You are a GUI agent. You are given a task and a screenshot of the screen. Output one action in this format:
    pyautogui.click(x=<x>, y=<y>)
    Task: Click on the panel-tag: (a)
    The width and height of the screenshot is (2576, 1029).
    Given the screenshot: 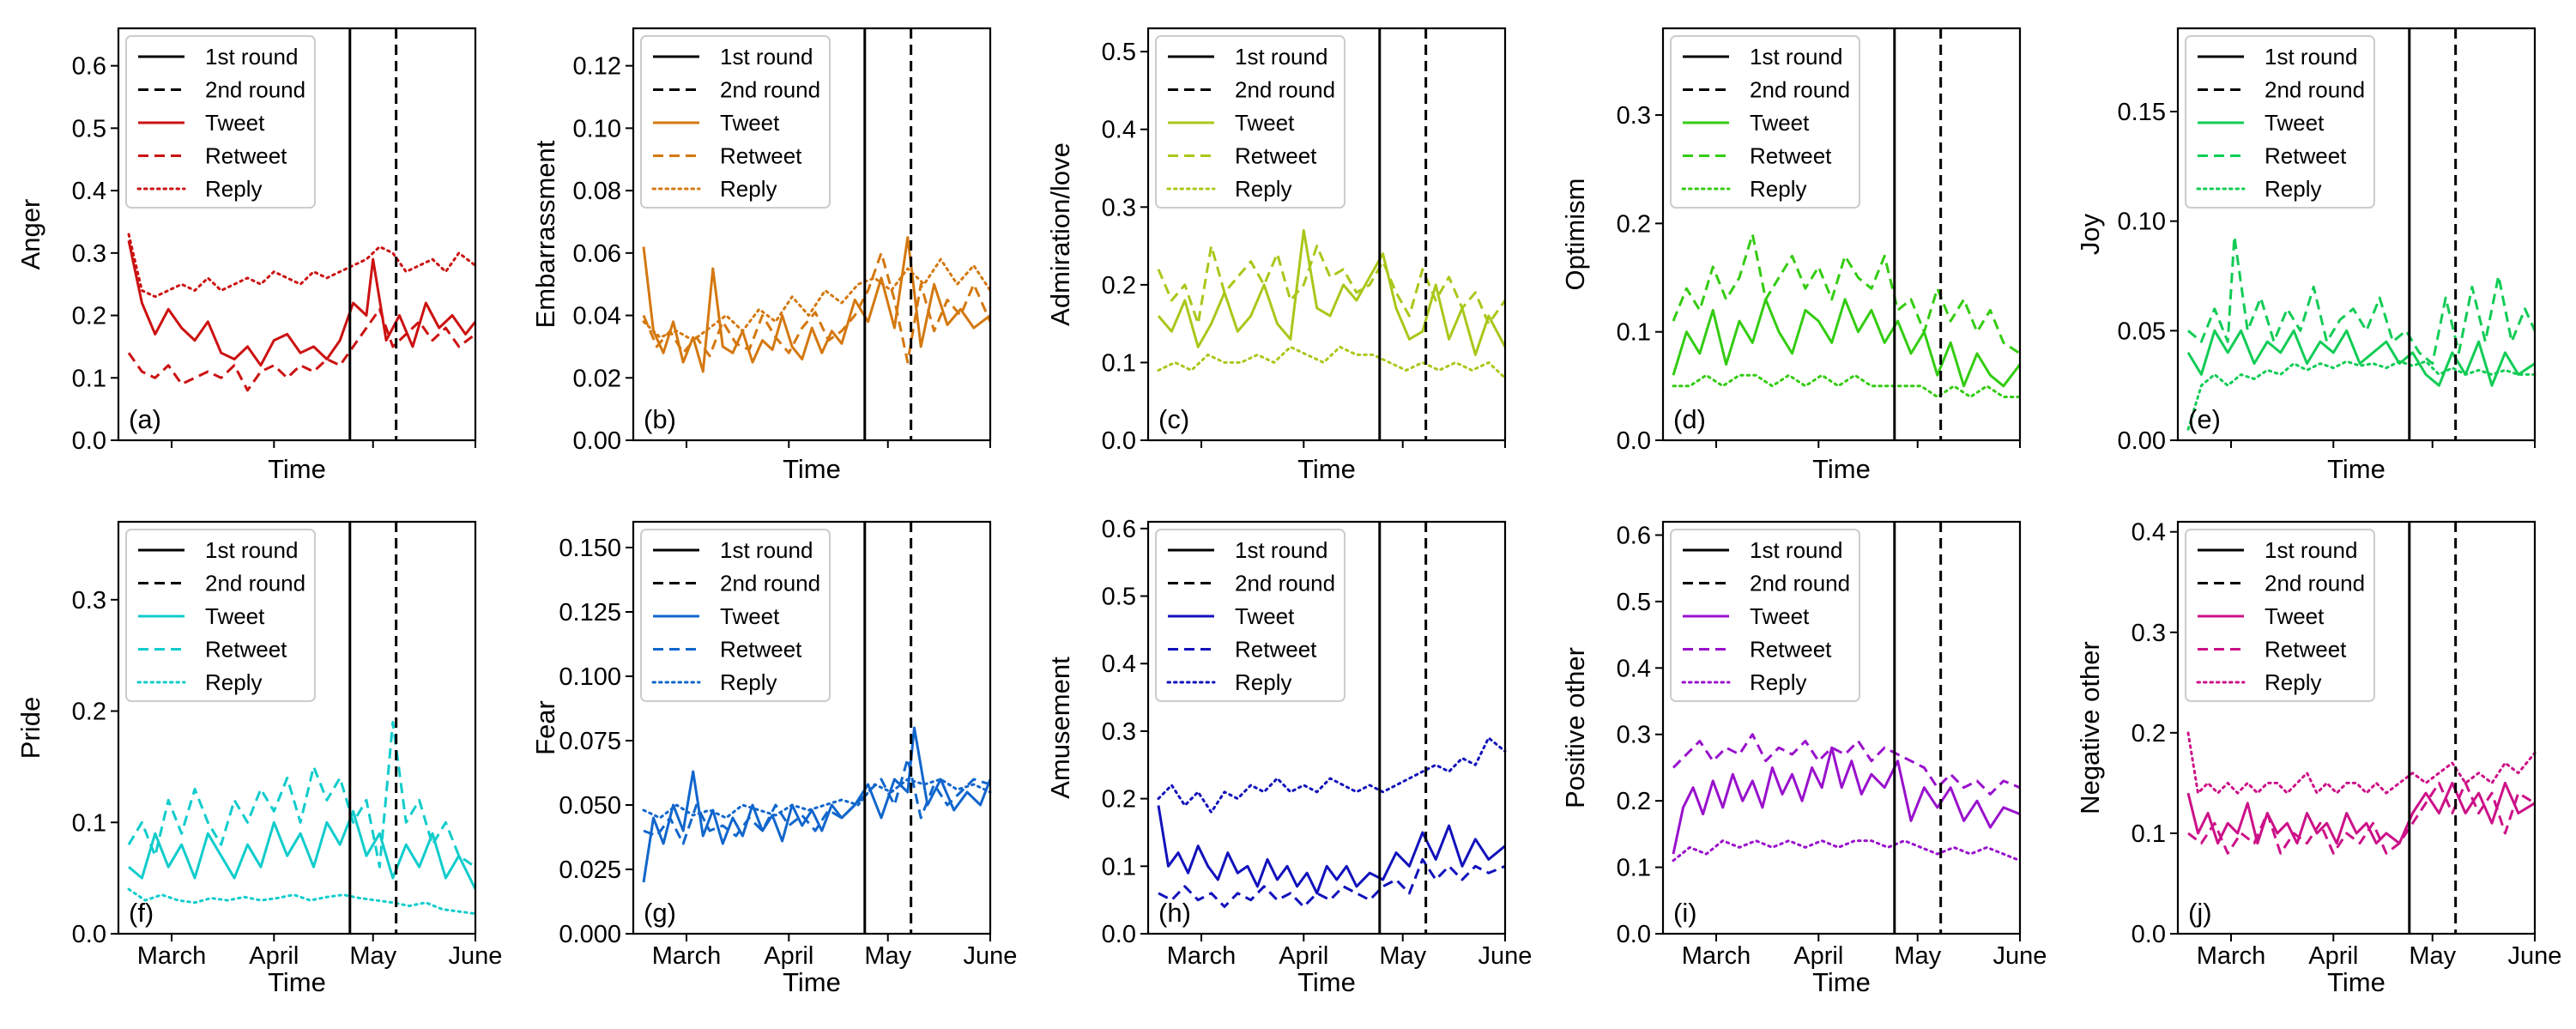 What is the action you would take?
    pyautogui.click(x=145, y=419)
    